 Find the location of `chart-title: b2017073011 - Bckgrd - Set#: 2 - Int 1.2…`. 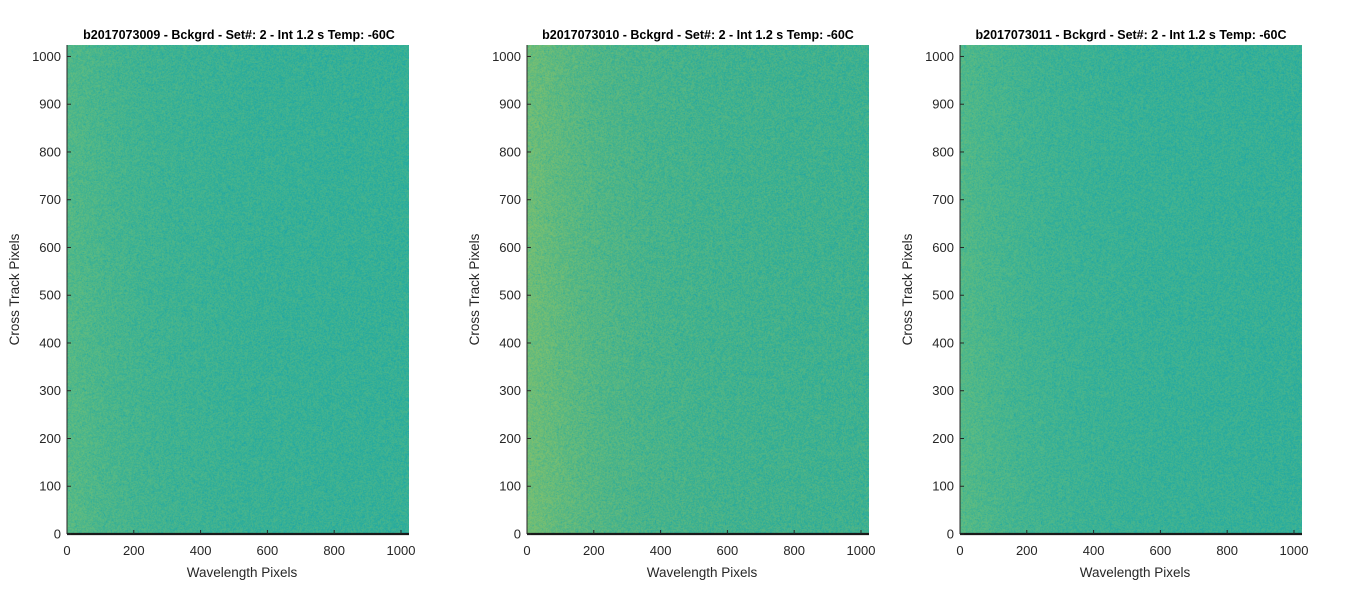

chart-title: b2017073011 - Bckgrd - Set#: 2 - Int 1.2… is located at coordinates (1130, 35).